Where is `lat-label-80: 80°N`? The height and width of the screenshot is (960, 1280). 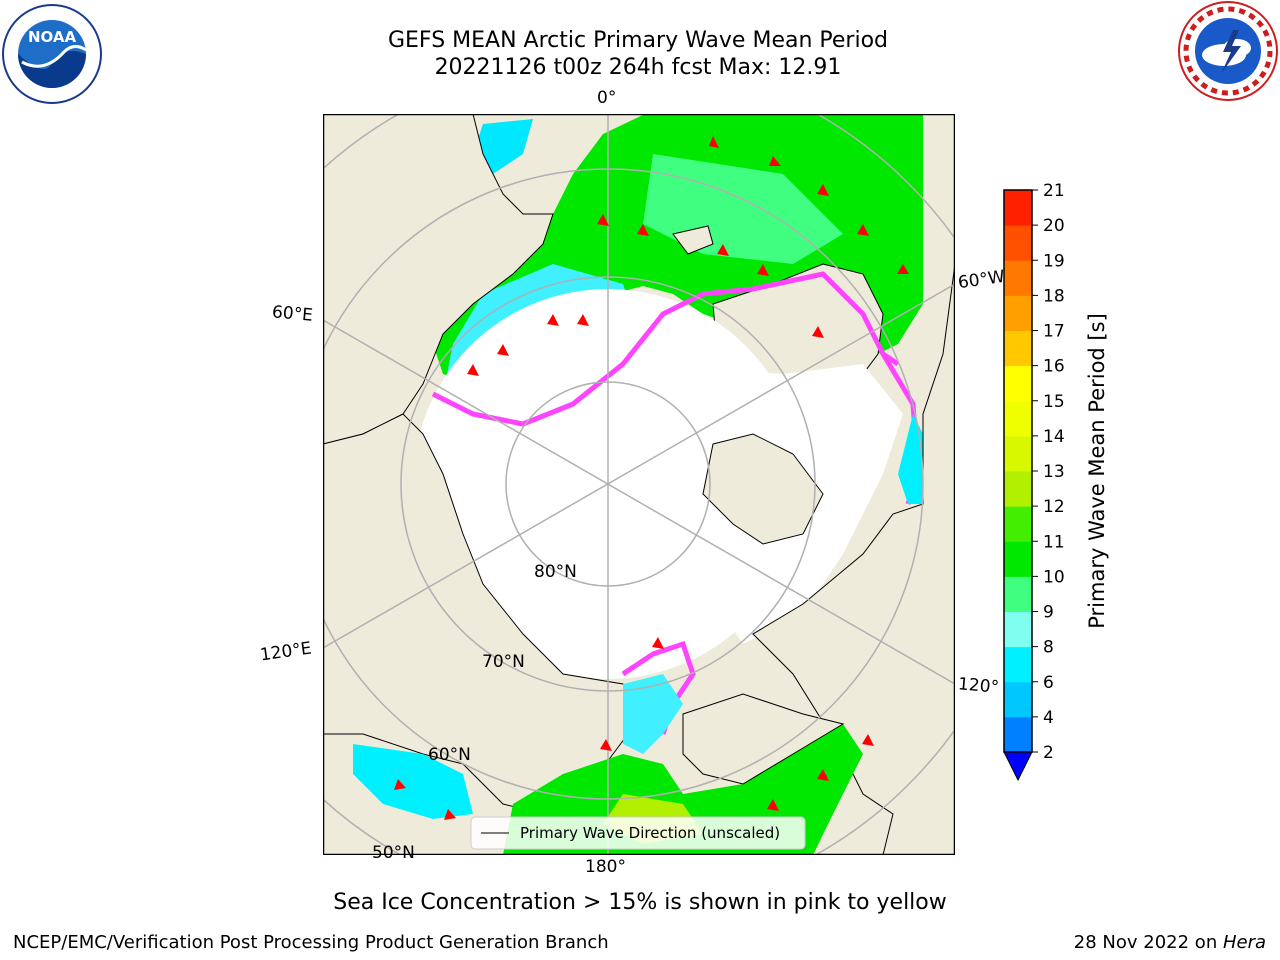
lat-label-80: 80°N is located at coordinates (555, 572).